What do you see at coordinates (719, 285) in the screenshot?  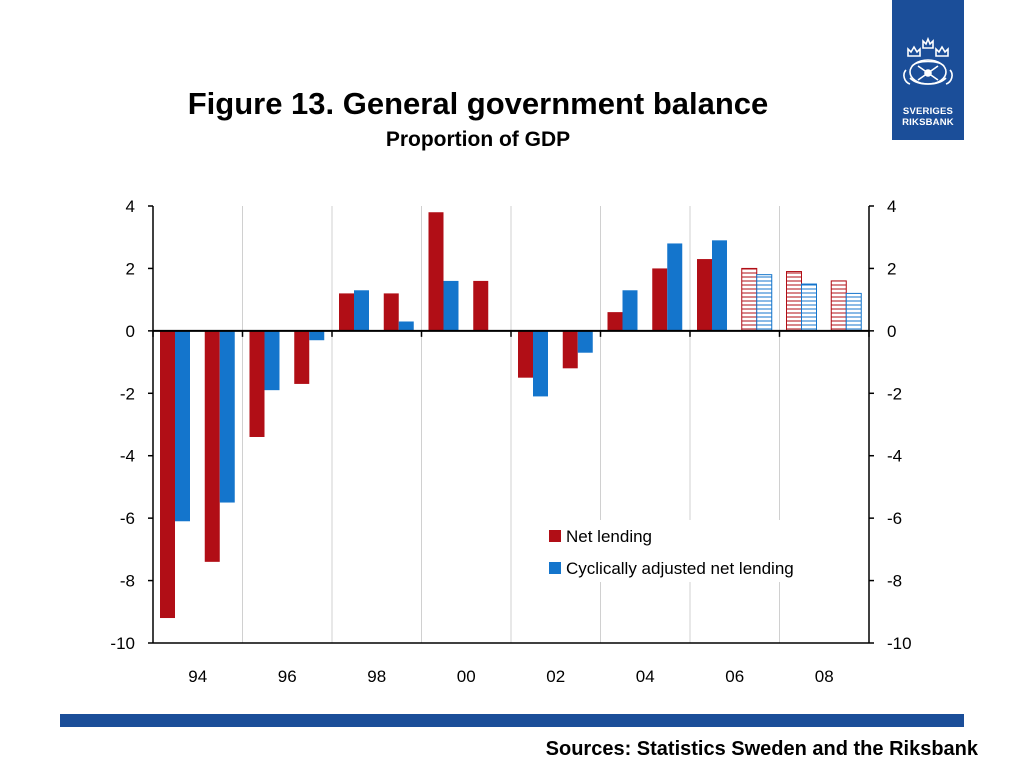 I see `bar-cyclically-adjusted-2006` at bounding box center [719, 285].